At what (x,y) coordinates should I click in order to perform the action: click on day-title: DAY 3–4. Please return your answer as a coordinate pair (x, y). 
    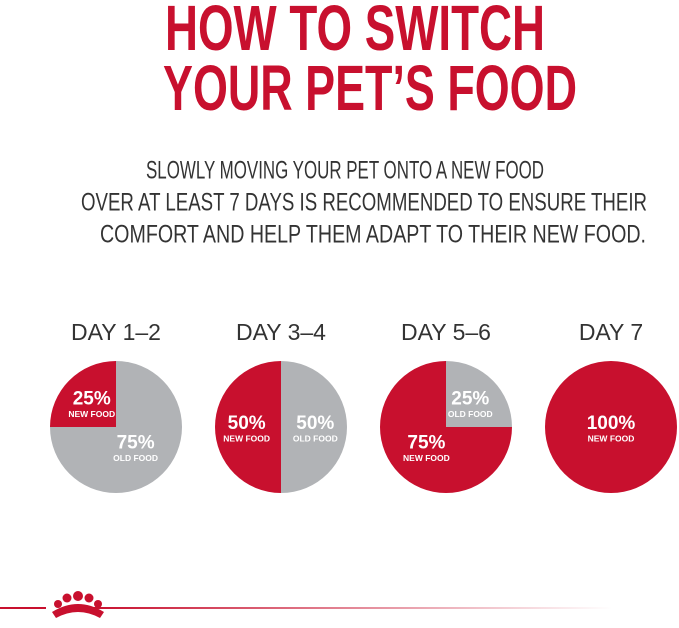
    Looking at the image, I should click on (281, 332).